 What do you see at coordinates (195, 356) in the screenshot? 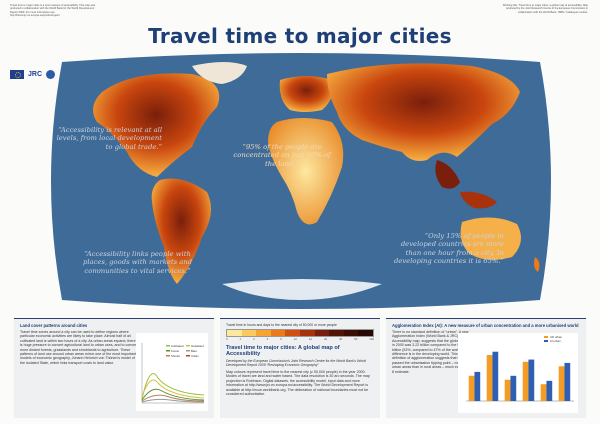
I see `legend-entry: Urban` at bounding box center [195, 356].